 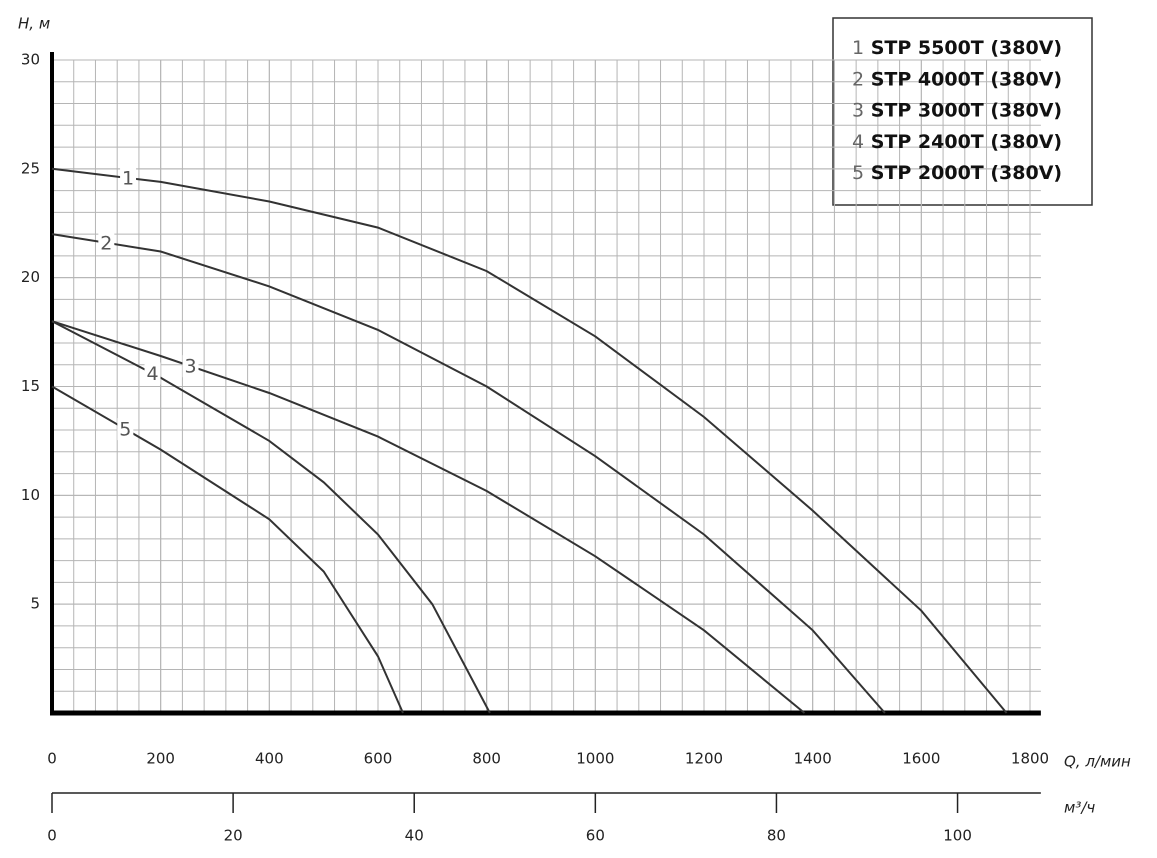 I want to click on y-tick-label: 25, so click(x=30, y=168).